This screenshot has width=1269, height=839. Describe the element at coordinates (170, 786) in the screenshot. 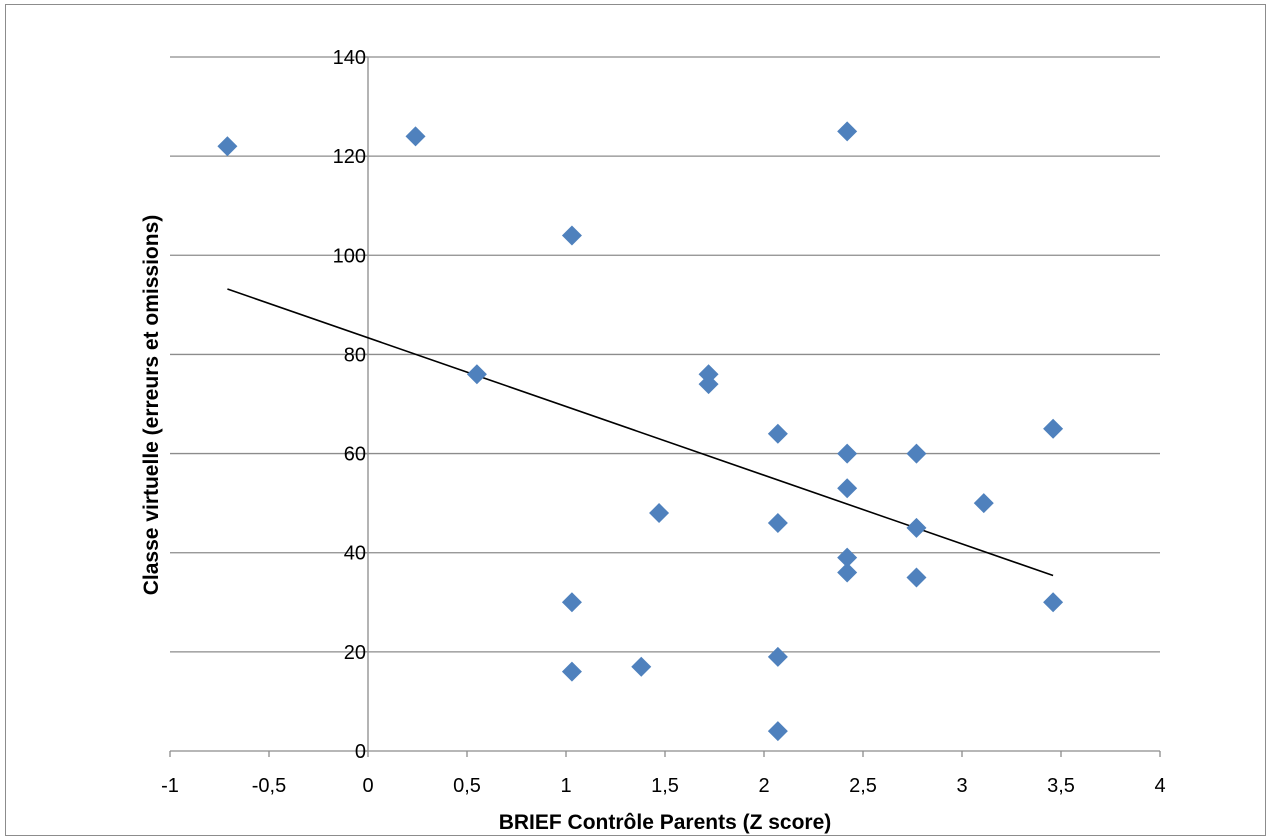

I see `x-tick-label: -1` at that location.